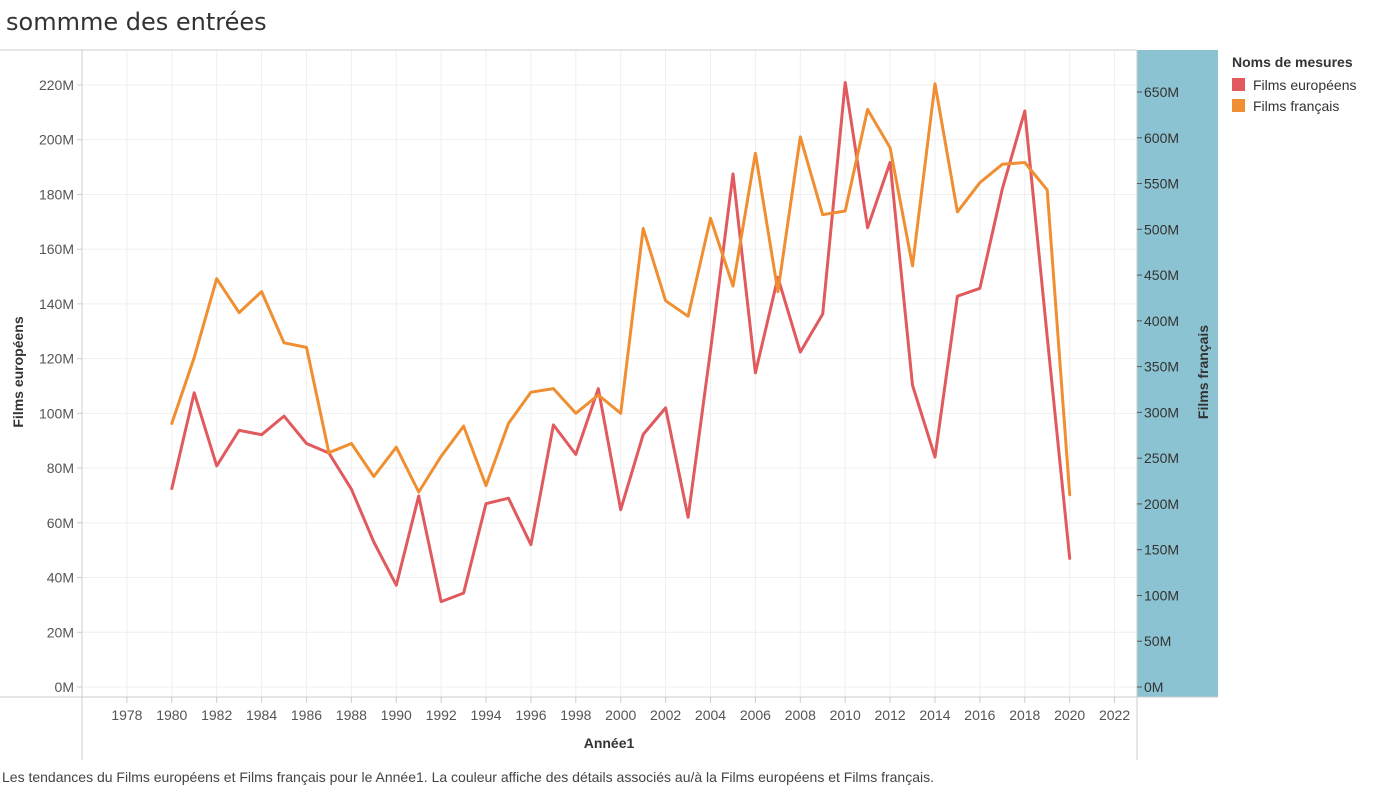 The width and height of the screenshot is (1374, 790). What do you see at coordinates (126, 715) in the screenshot?
I see `x-tick-label: 1978` at bounding box center [126, 715].